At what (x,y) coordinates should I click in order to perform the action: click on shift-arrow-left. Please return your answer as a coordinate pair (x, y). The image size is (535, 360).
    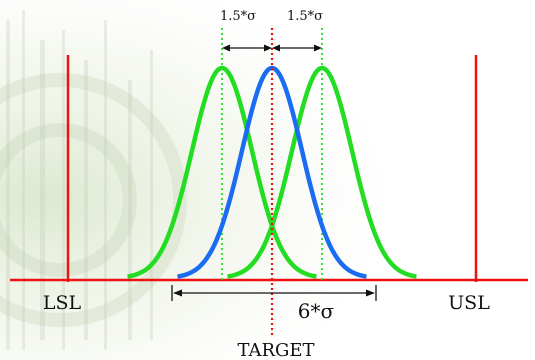
    Looking at the image, I should click on (247, 48).